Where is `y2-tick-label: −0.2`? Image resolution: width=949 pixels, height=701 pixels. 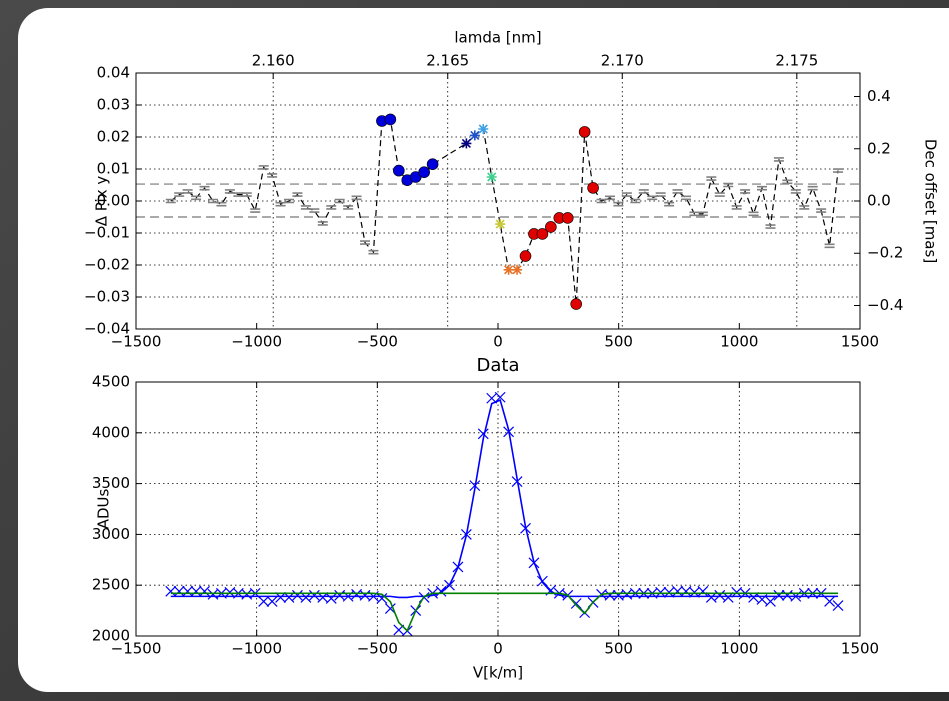
y2-tick-label: −0.2 is located at coordinates (885, 253).